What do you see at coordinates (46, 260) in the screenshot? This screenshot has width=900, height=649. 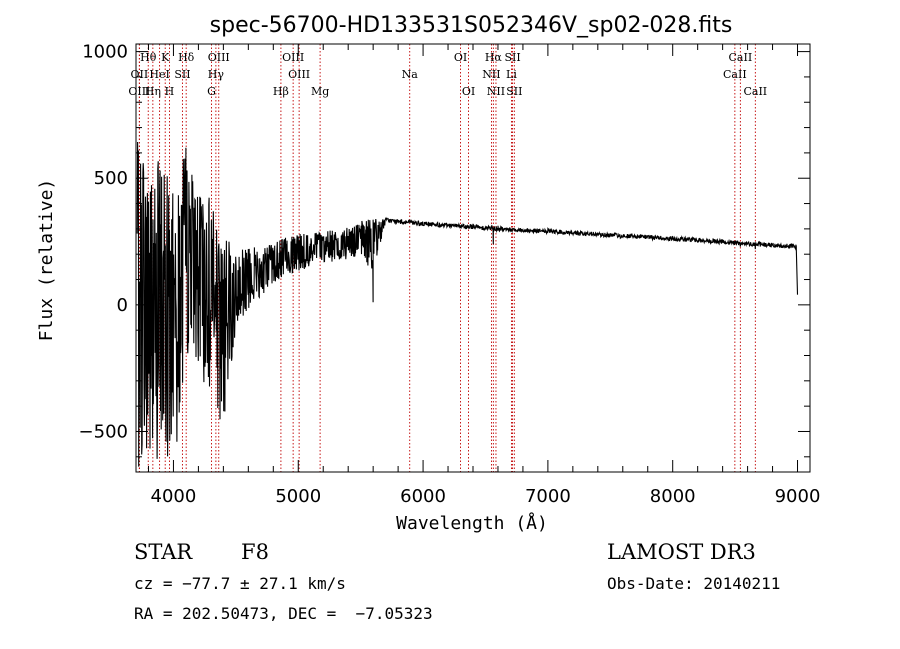 I see `y-axis-label: Flux (relative)` at bounding box center [46, 260].